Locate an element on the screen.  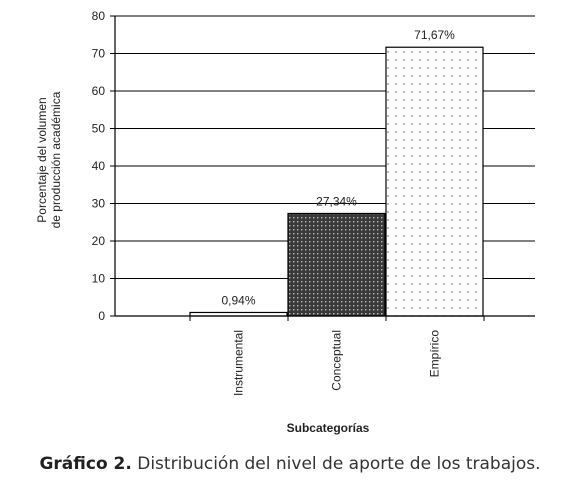
y-tick-label: 70 is located at coordinates (99, 54).